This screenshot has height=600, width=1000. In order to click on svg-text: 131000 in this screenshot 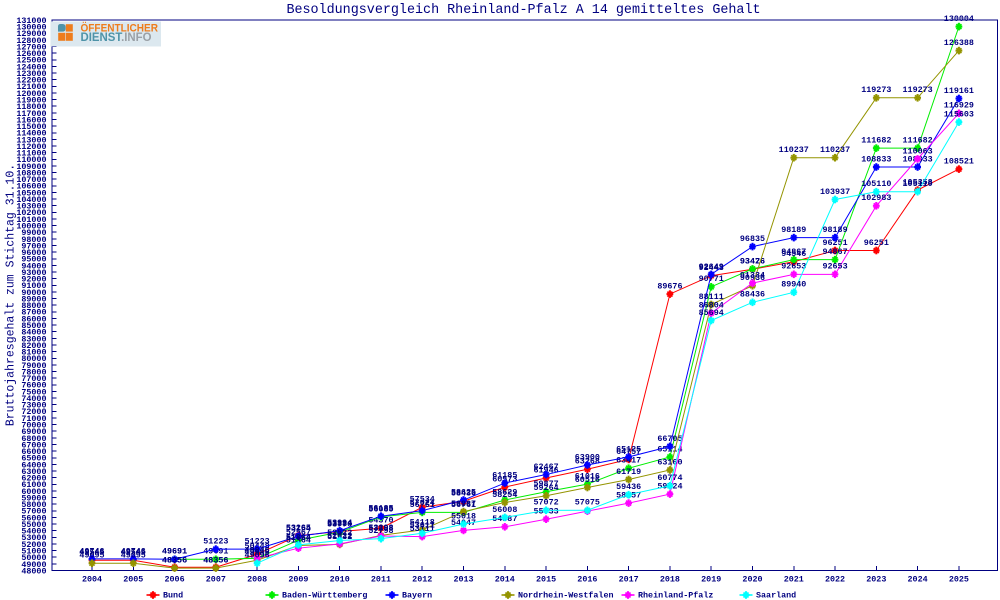, I will do `click(31, 21)`.